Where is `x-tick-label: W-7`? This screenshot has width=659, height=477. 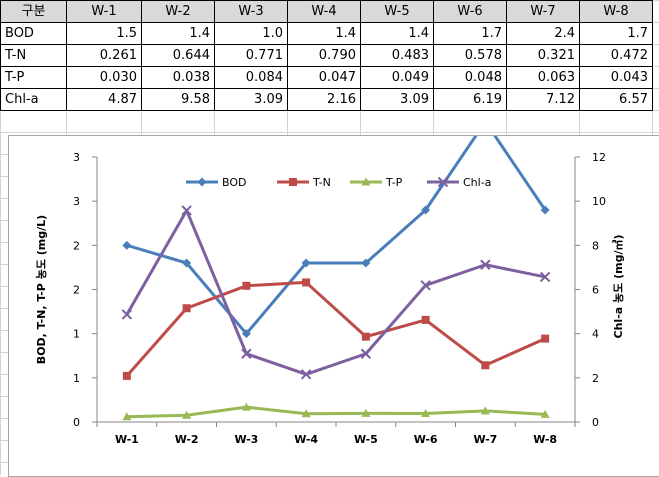 x-tick-label: W-7 is located at coordinates (485, 439).